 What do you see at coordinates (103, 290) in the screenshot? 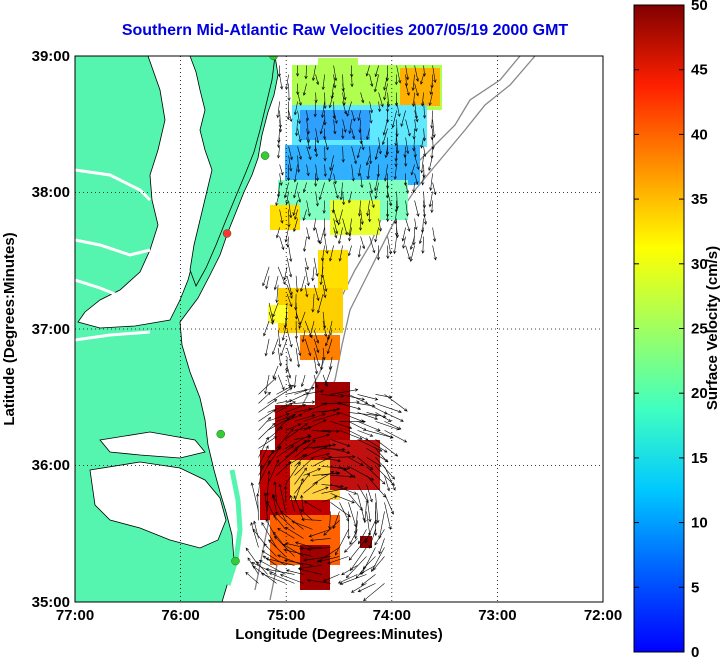
I see `york-river` at bounding box center [103, 290].